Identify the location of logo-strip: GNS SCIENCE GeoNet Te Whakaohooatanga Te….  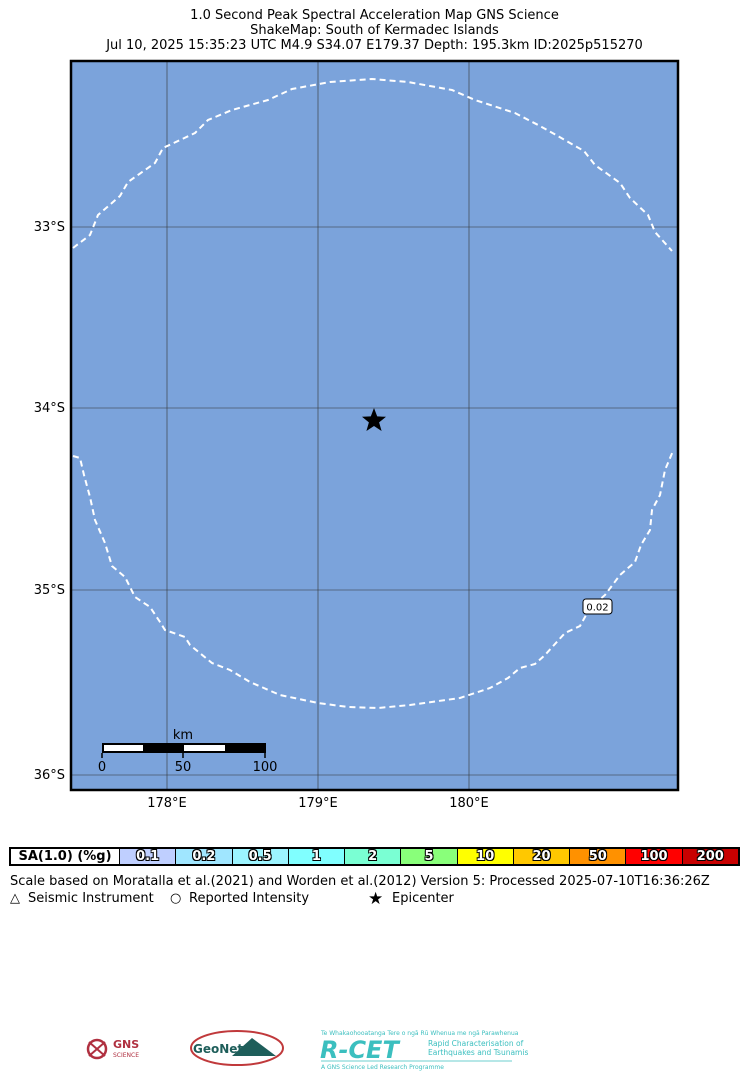
(307, 1050).